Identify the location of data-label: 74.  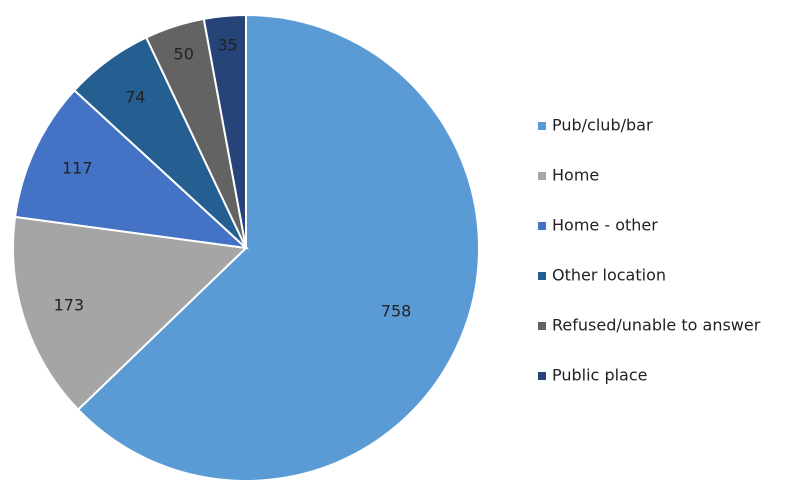
(135, 96).